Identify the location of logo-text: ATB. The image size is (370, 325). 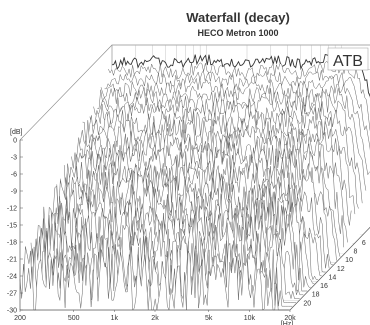
(348, 61).